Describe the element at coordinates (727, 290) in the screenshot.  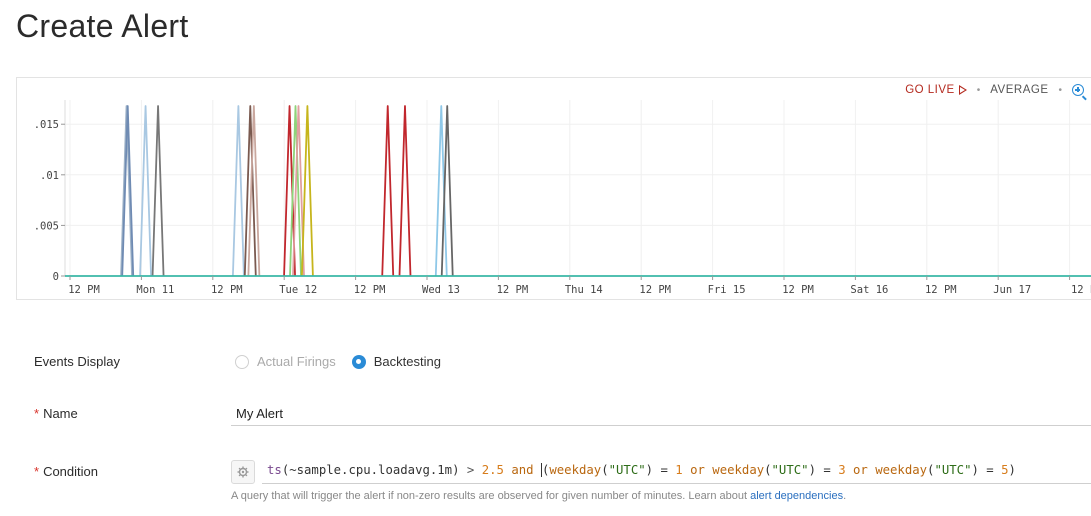
I see `x-tick-label: Fri 15` at that location.